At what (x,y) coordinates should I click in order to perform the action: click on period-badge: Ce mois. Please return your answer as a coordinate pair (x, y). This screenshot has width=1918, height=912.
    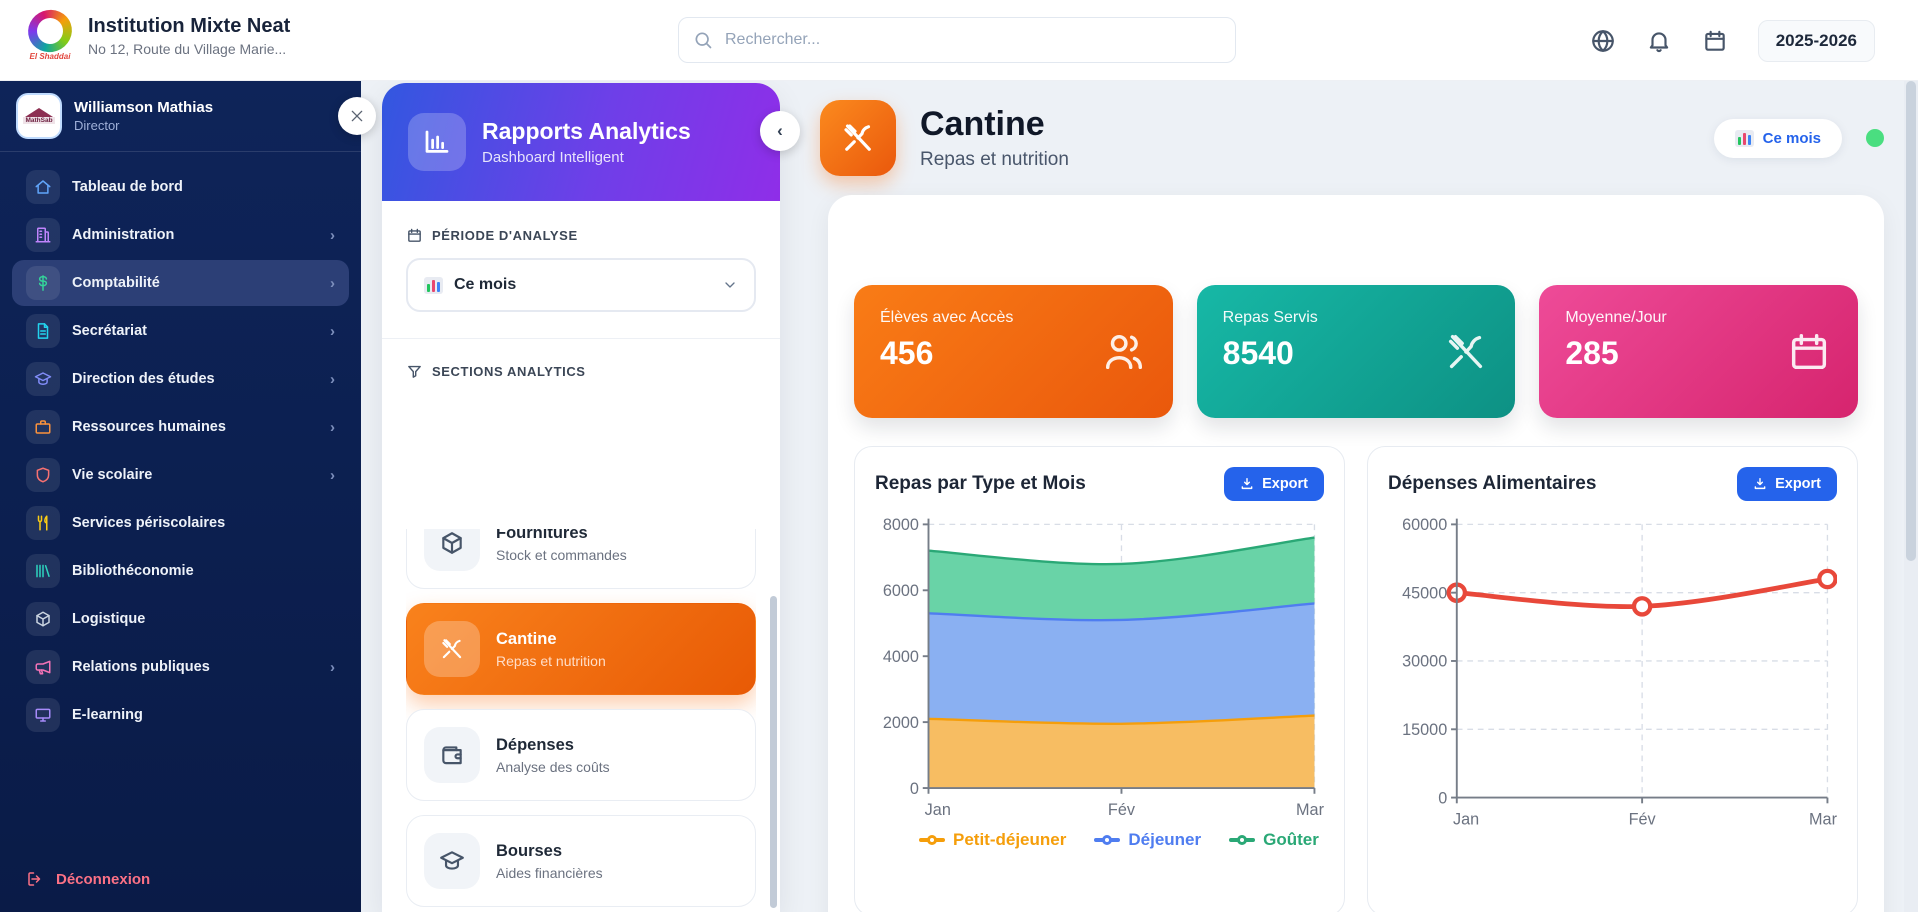
    Looking at the image, I should click on (1777, 138).